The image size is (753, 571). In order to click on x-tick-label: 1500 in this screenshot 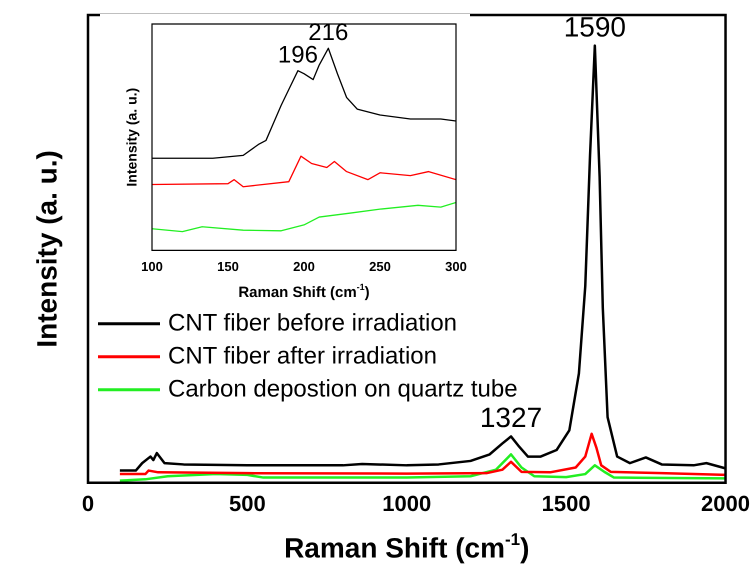, I will do `click(566, 503)`.